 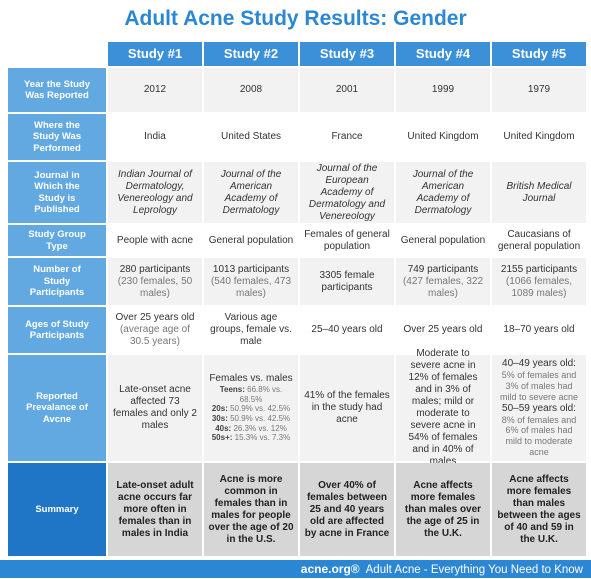 I want to click on cell-text: 1999, so click(x=443, y=89).